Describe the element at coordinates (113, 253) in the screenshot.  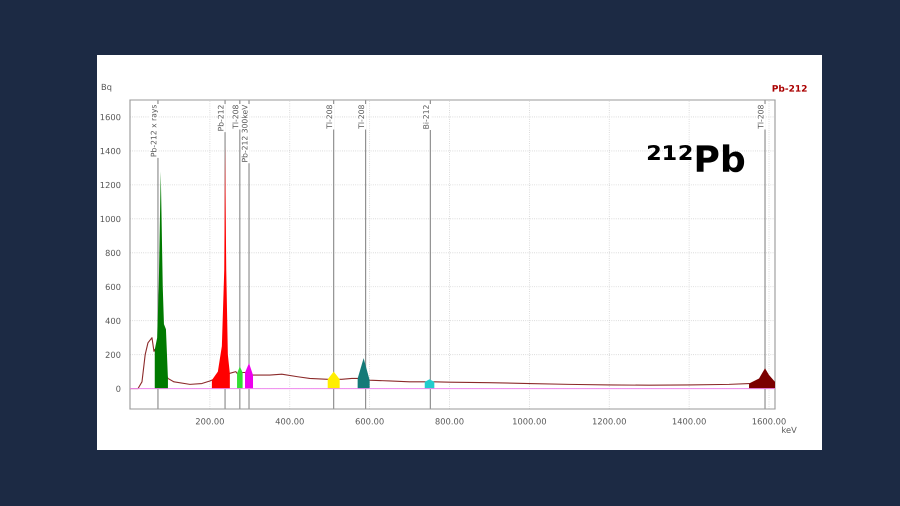
I see `y-tick-label: 800` at that location.